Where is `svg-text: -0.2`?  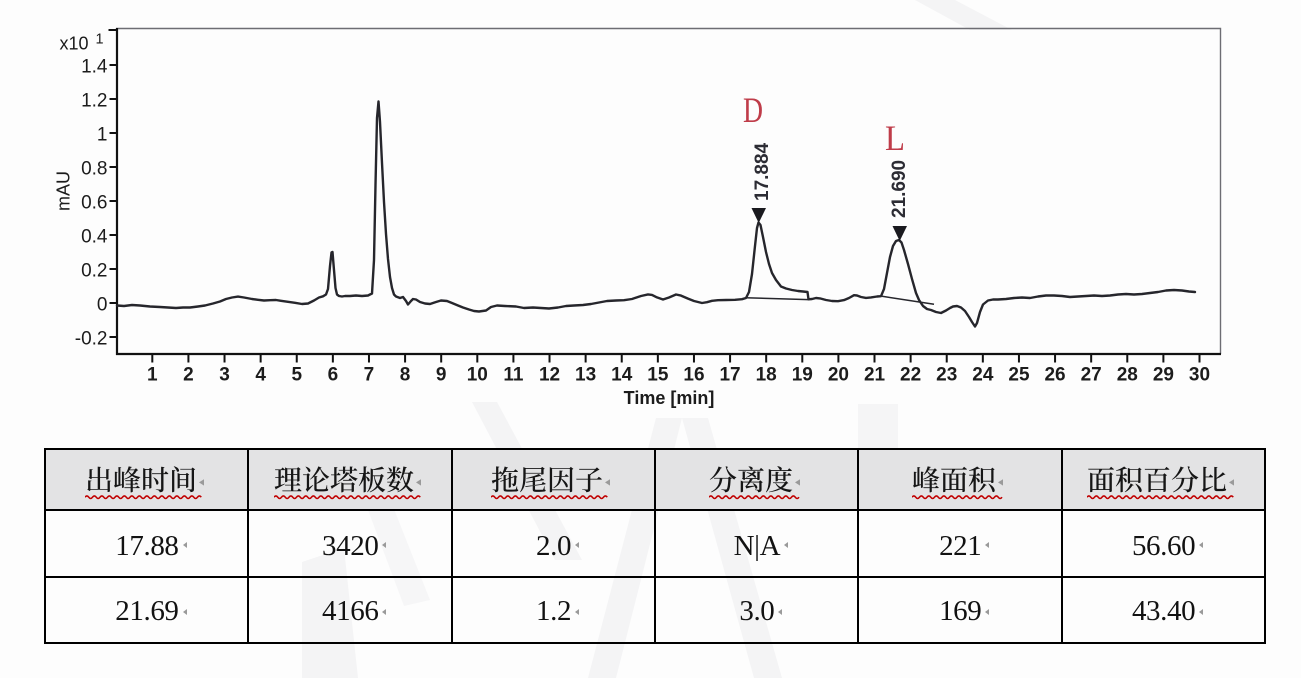
svg-text: -0.2 is located at coordinates (91, 338).